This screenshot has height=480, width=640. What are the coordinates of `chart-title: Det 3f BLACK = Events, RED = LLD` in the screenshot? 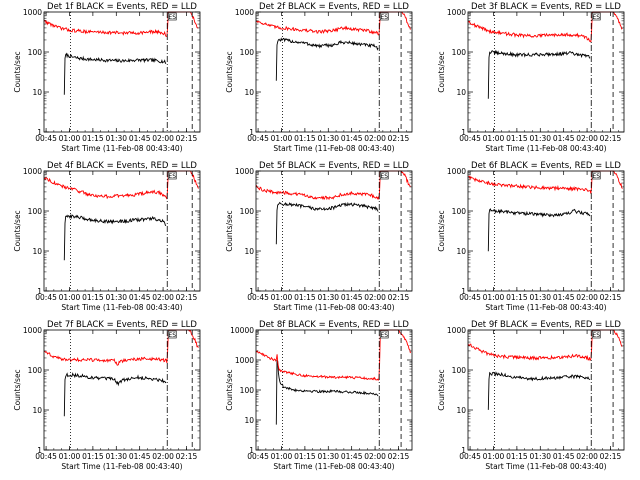 It's located at (546, 7).